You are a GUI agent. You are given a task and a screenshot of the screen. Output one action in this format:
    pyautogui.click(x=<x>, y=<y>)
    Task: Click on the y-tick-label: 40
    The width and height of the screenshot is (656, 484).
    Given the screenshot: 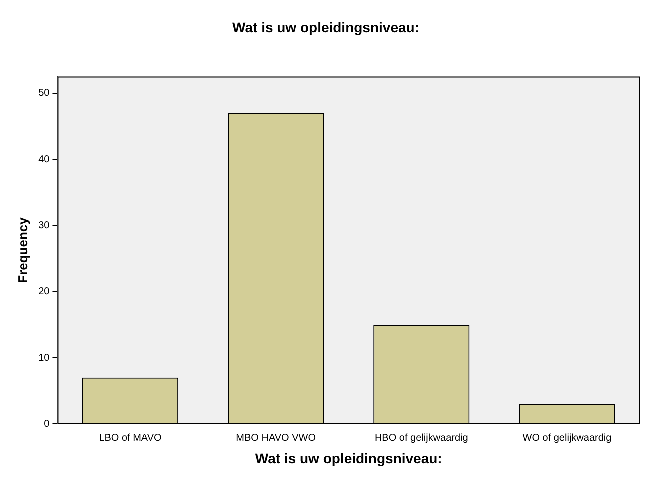 What is the action you would take?
    pyautogui.click(x=44, y=160)
    